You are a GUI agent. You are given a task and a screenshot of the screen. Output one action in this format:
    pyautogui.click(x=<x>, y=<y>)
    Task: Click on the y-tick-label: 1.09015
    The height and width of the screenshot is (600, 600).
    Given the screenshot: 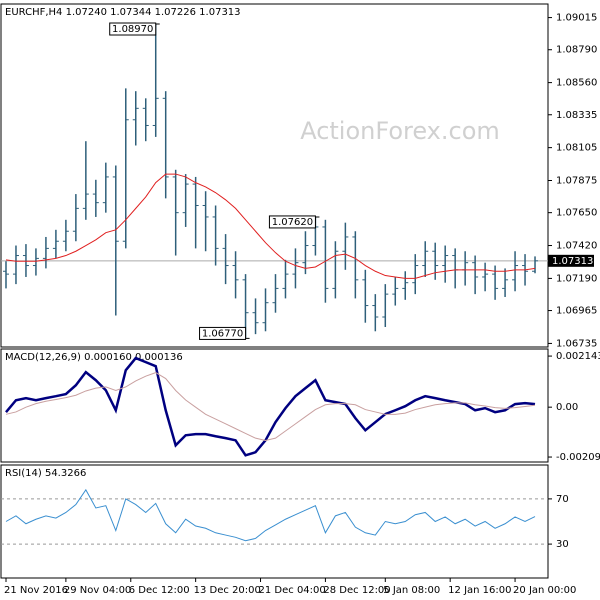 What is the action you would take?
    pyautogui.click(x=576, y=18)
    